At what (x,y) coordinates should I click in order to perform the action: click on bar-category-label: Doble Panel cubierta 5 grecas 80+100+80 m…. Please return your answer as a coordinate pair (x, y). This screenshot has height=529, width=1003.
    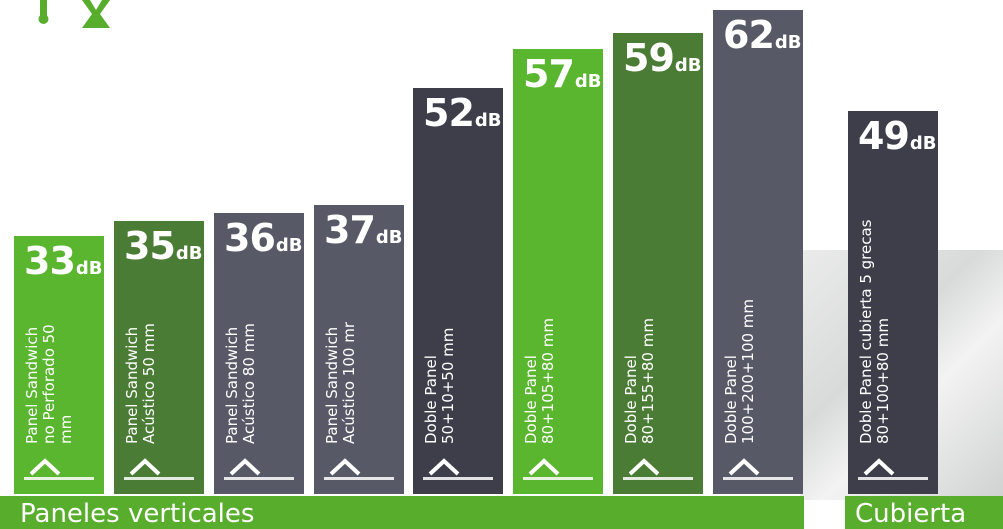
    Looking at the image, I should click on (874, 331).